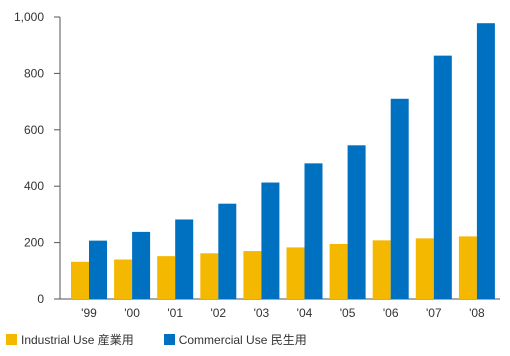  I want to click on legend-label-commercial: Commercial Use 民生用, so click(242, 340).